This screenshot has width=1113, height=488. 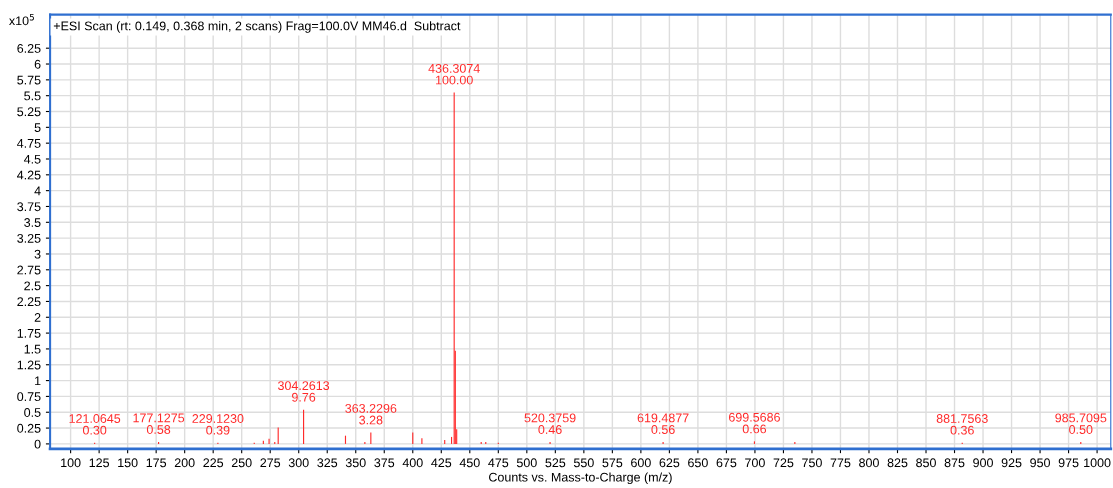 I want to click on x-tick-label: 100, so click(x=71, y=463).